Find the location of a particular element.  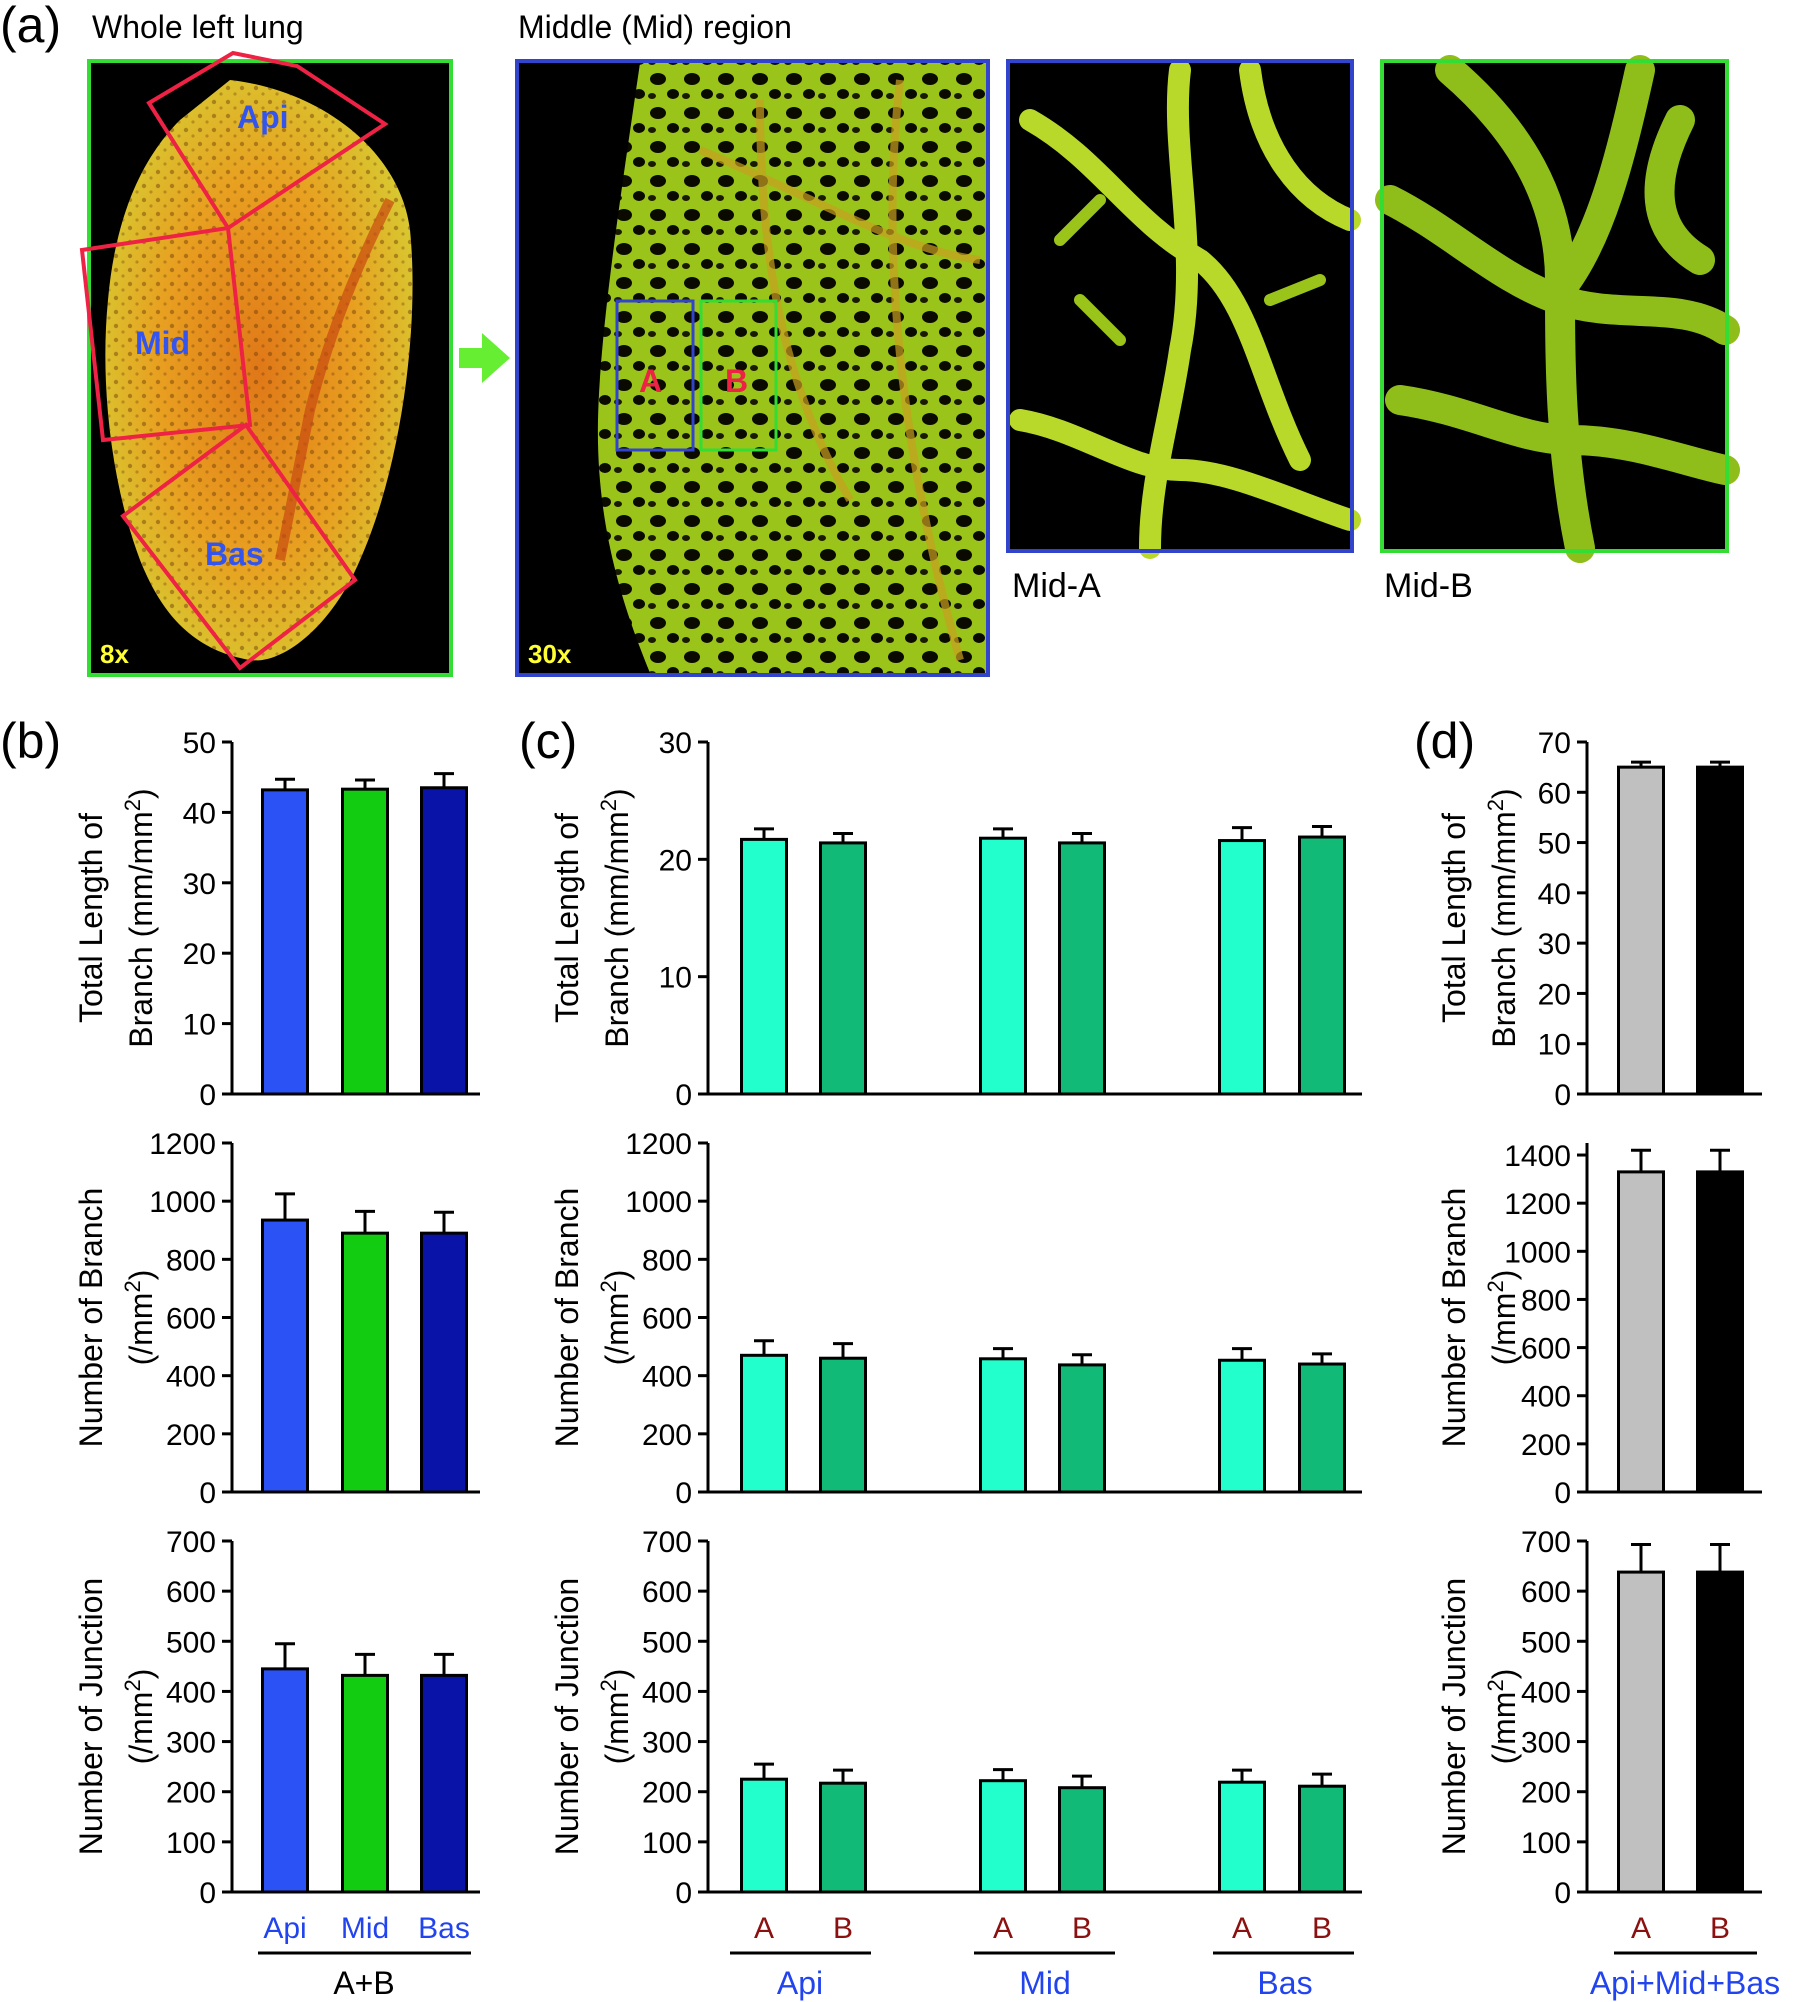

b-tick-bas: Bas is located at coordinates (444, 1928).